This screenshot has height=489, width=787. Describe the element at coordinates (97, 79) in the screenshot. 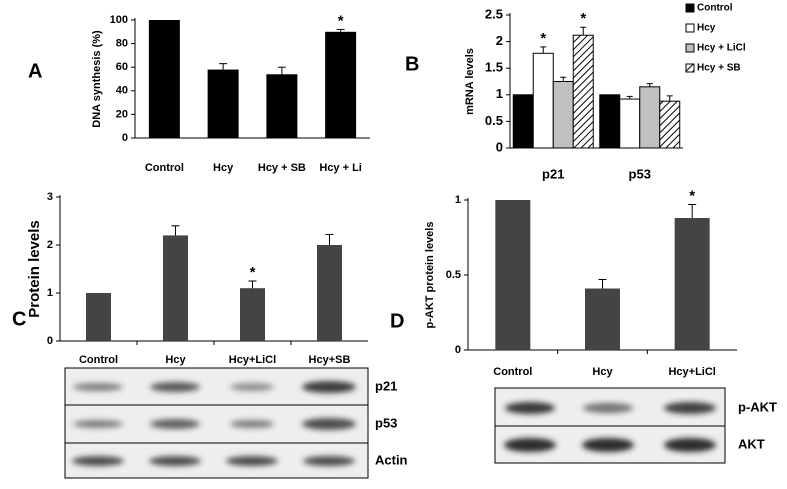

I see `y-axis-label: DNA synthesis (%)` at that location.